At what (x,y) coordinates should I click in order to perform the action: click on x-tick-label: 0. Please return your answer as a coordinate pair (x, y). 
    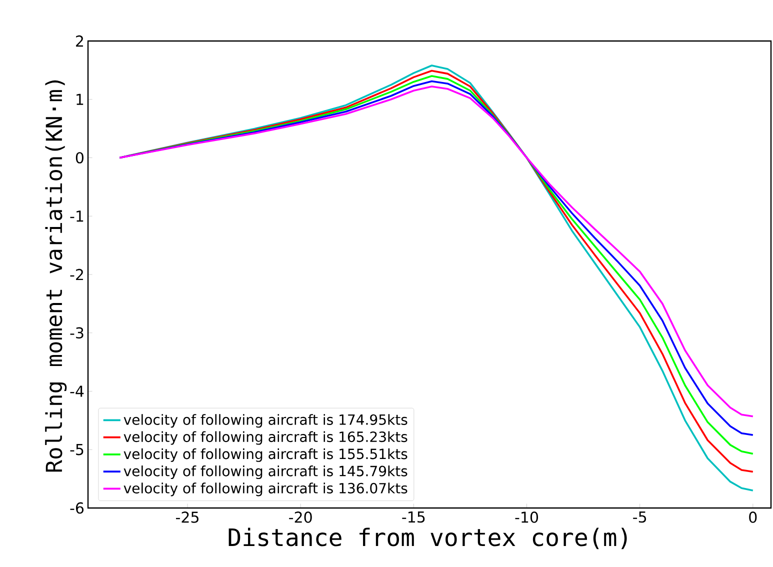
    Looking at the image, I should click on (753, 517).